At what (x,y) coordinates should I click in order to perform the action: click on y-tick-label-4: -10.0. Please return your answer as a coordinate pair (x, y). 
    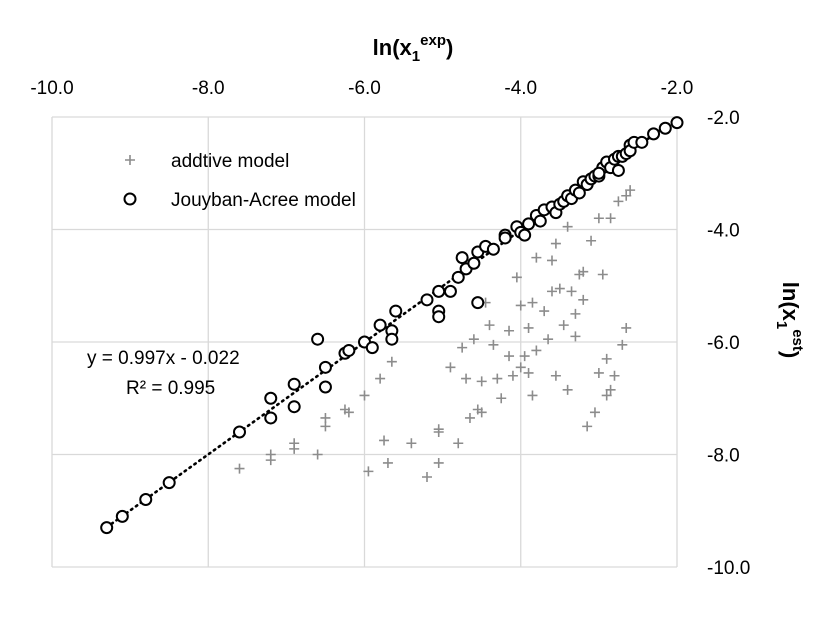
    Looking at the image, I should click on (728, 568).